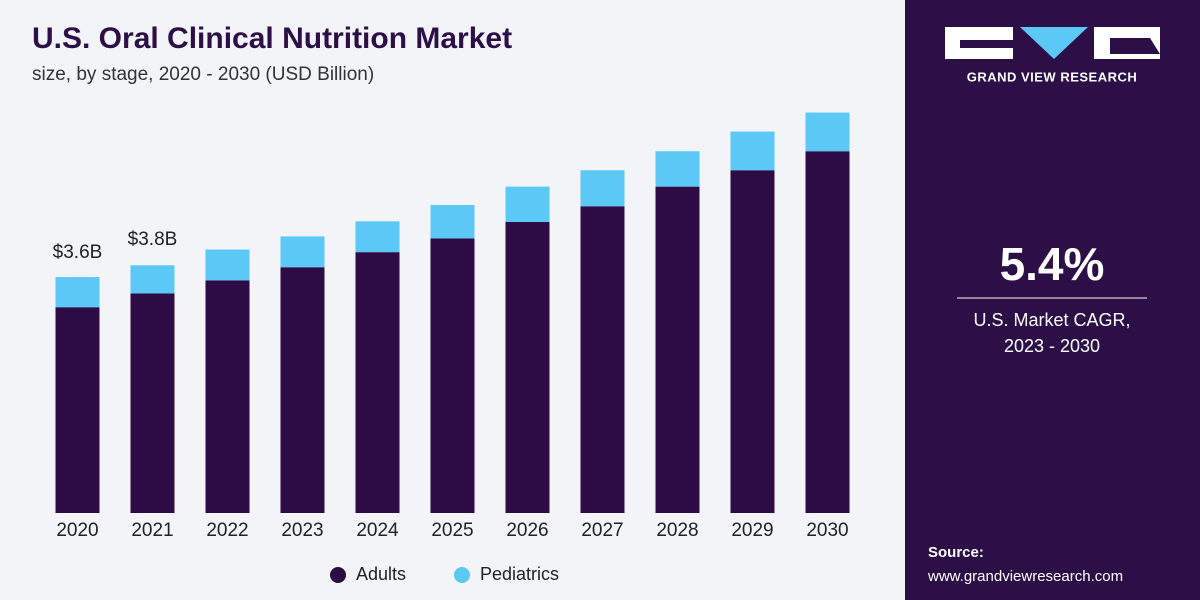 The image size is (1200, 600). Describe the element at coordinates (377, 530) in the screenshot. I see `x-tick-label: 2024` at that location.